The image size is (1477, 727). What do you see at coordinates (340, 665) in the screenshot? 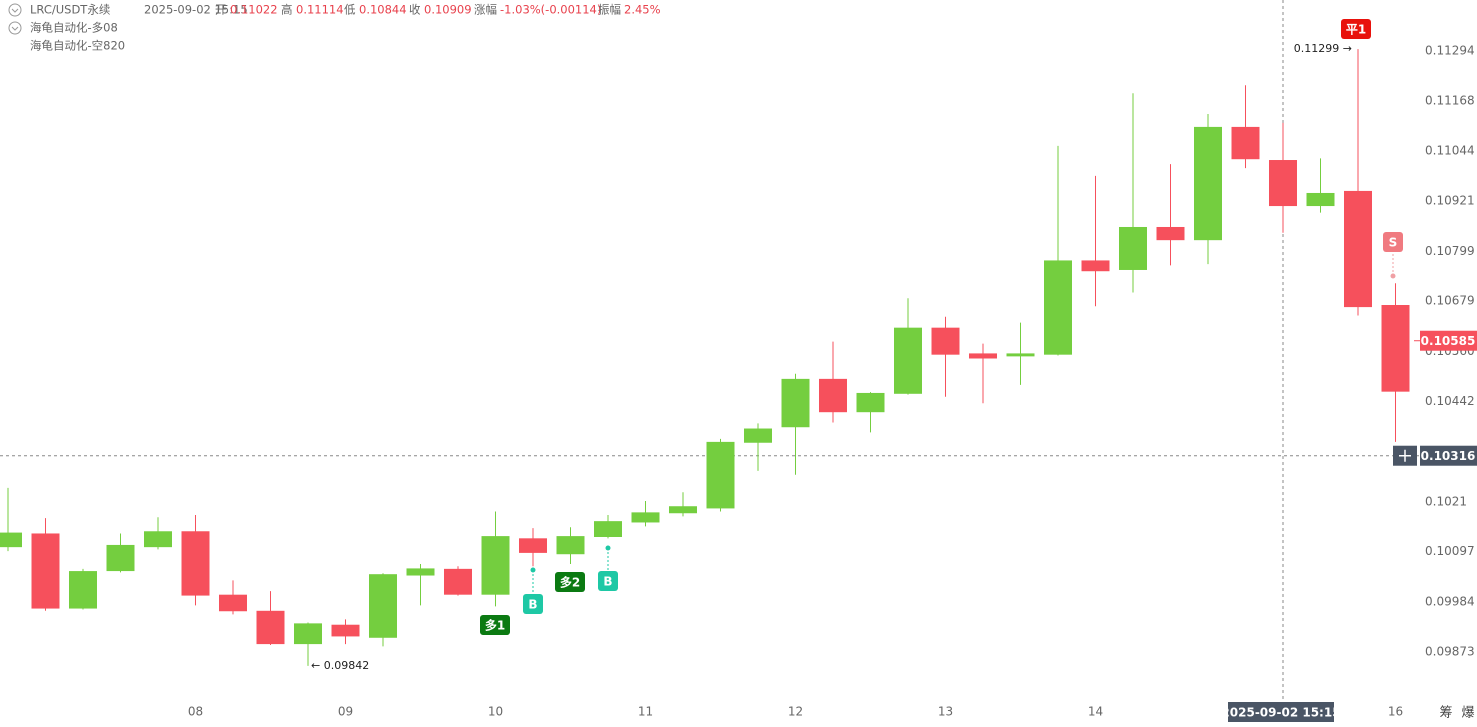
I see `min-label: ← 0.09842` at bounding box center [340, 665].